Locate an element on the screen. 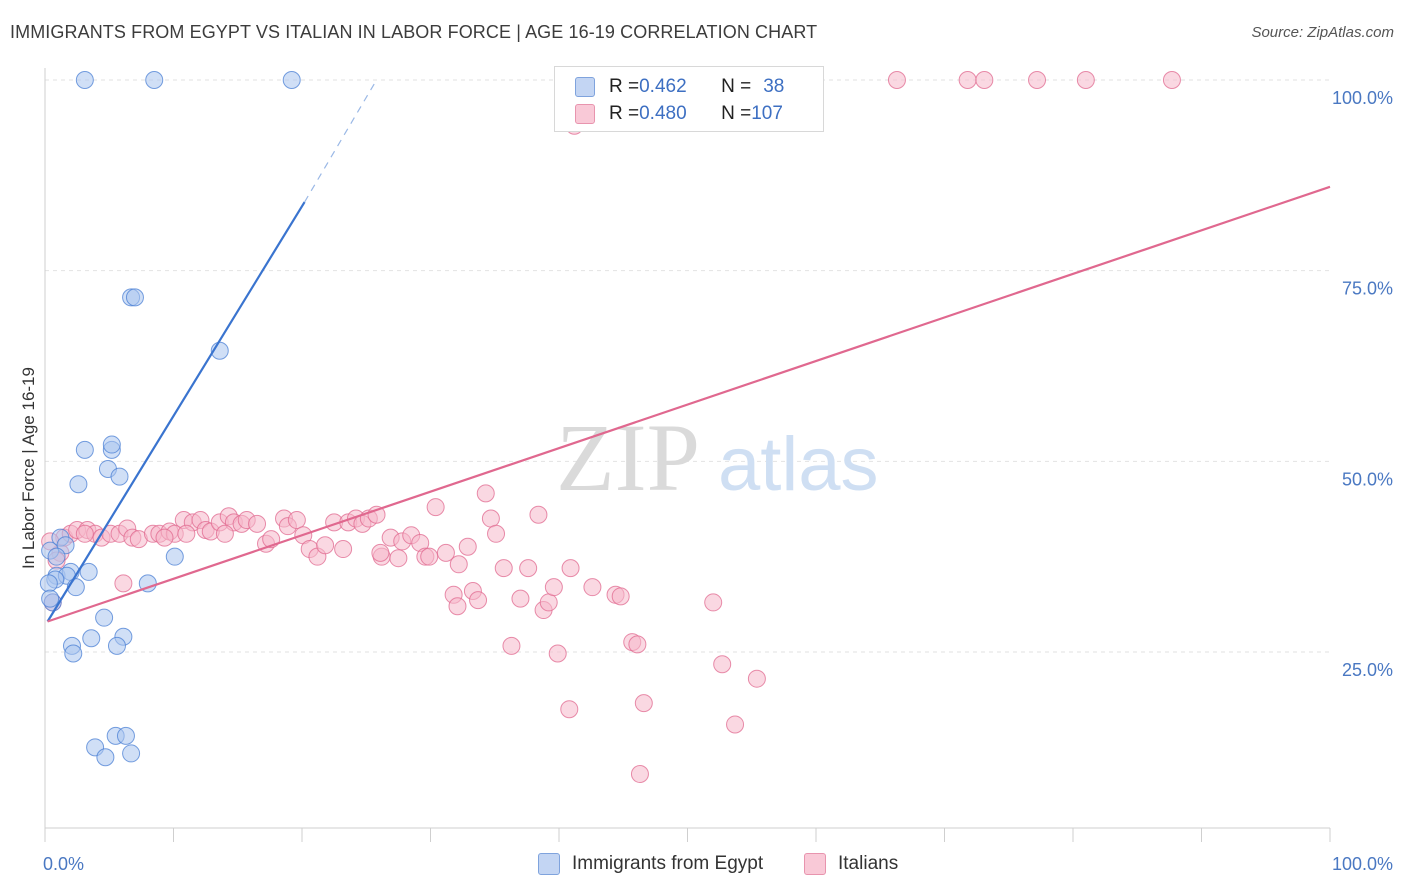  legend-r-value: 0.480 is located at coordinates (663, 113).